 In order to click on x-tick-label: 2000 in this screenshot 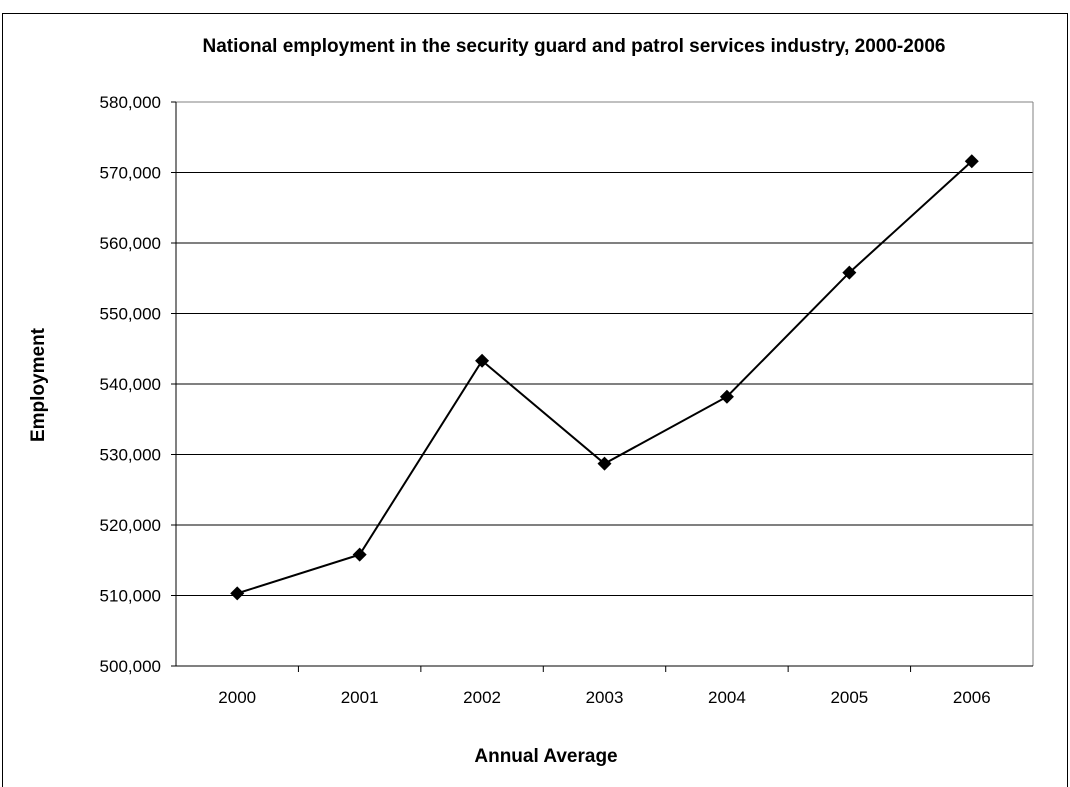, I will do `click(237, 697)`.